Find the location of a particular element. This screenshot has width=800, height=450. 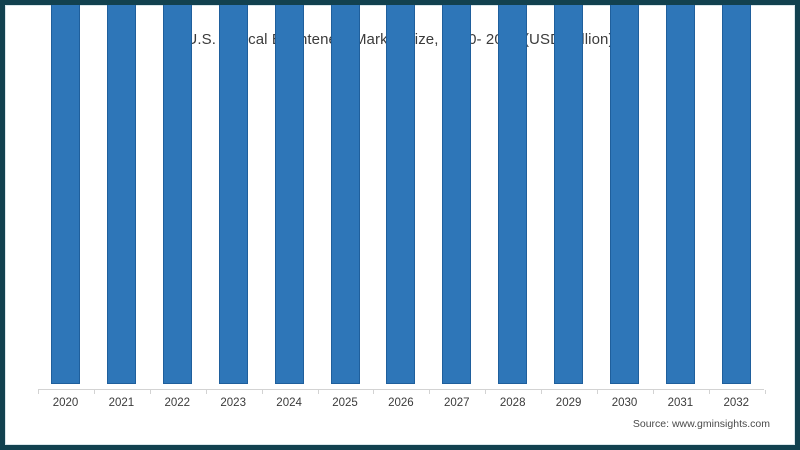

x-label-2031: 2031 is located at coordinates (680, 403).